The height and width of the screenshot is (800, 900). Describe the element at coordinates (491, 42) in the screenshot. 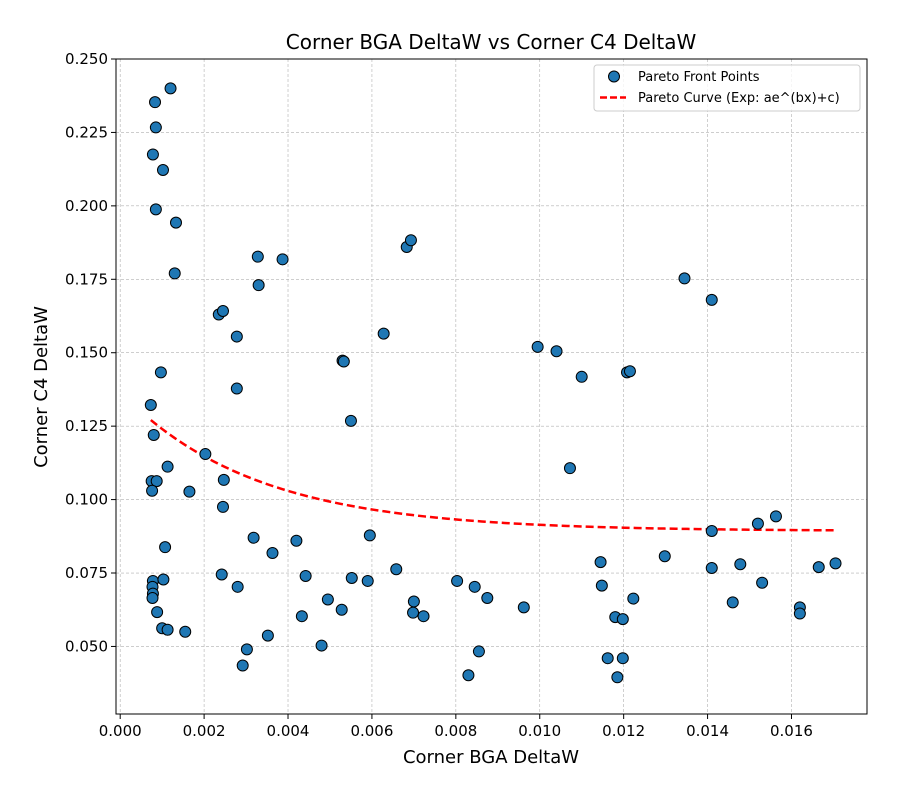

I see `chart-title: Corner BGA DeltaW vs Corner C4 DeltaW` at that location.